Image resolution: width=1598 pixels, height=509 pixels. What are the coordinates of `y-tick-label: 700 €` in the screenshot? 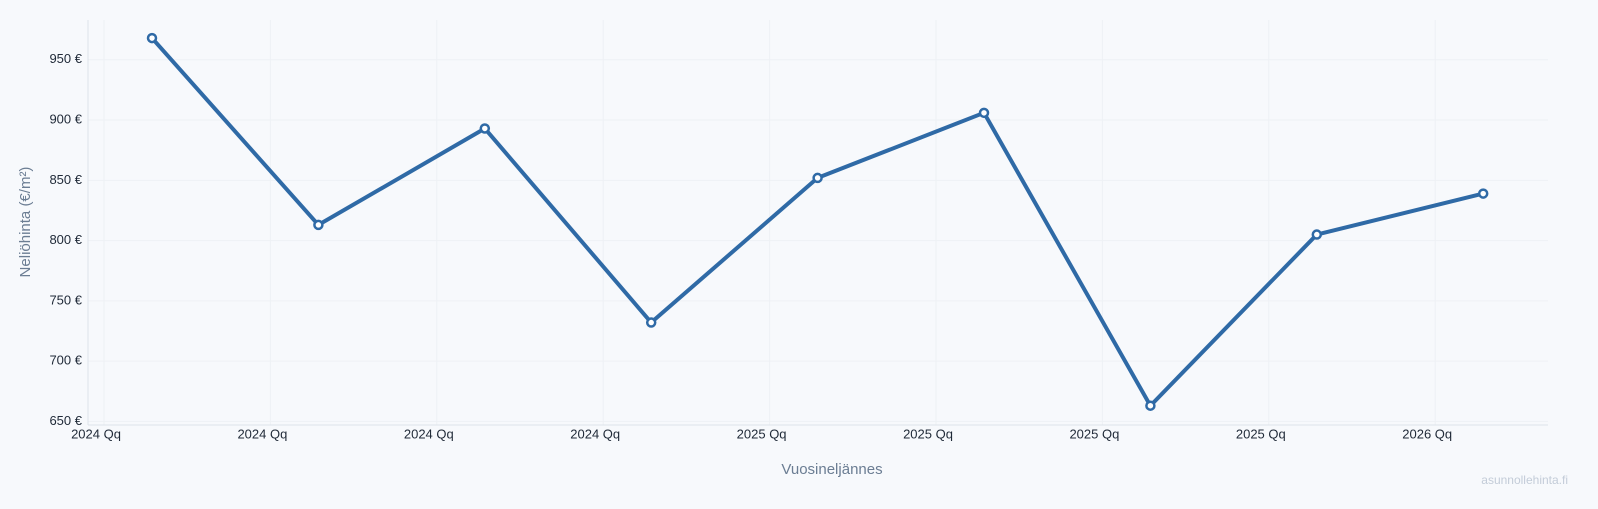 It's located at (65, 360).